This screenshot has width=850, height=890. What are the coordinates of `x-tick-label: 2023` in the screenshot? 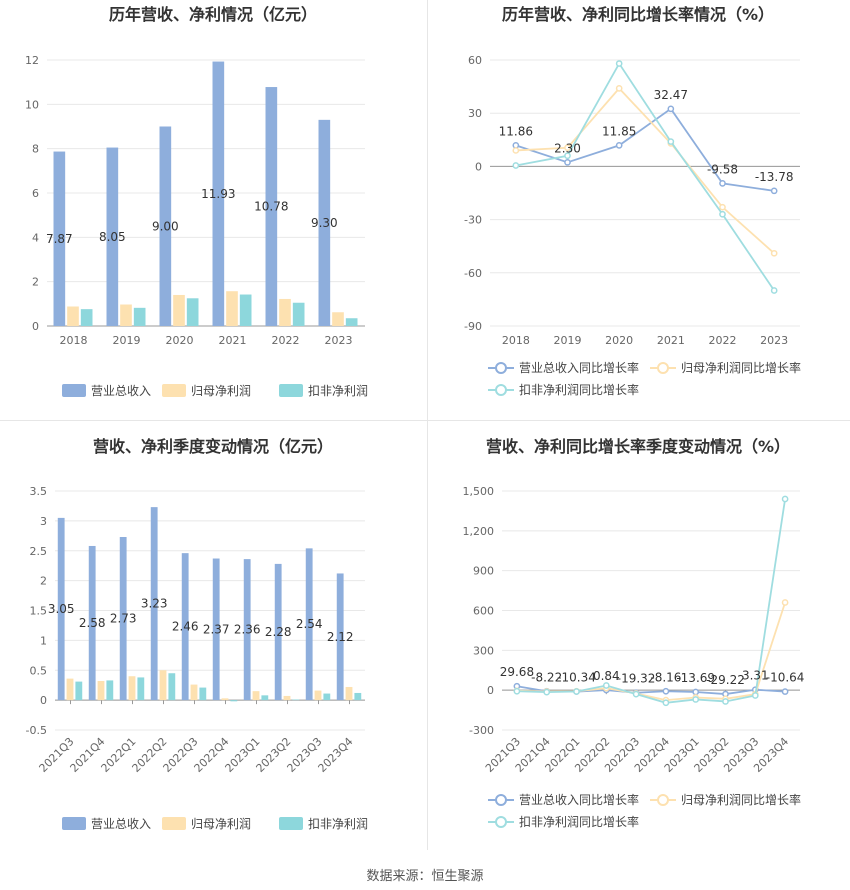 It's located at (339, 340).